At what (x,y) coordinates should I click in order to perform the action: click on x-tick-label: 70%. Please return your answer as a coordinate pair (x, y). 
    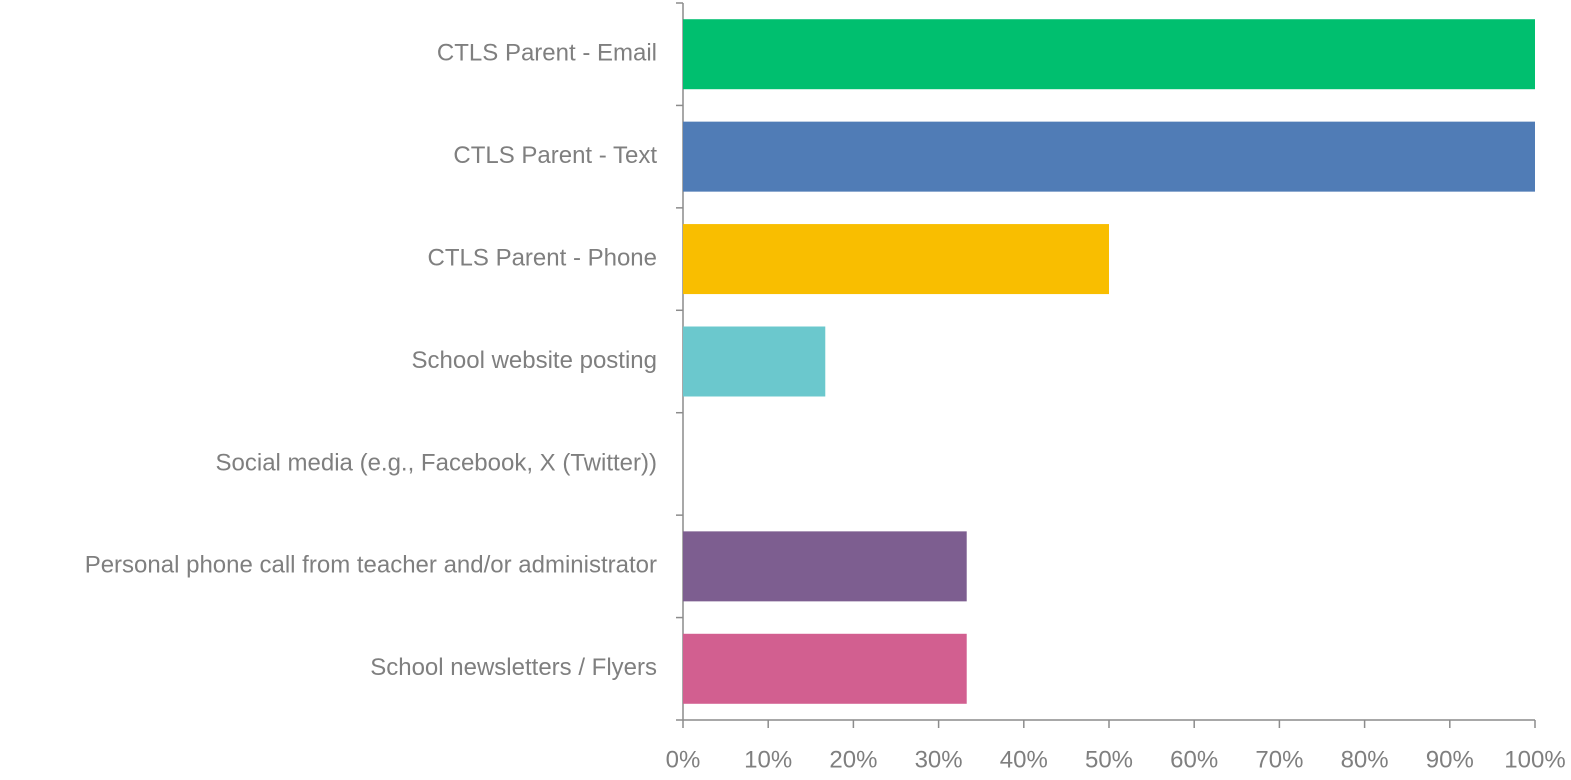
    Looking at the image, I should click on (1279, 759).